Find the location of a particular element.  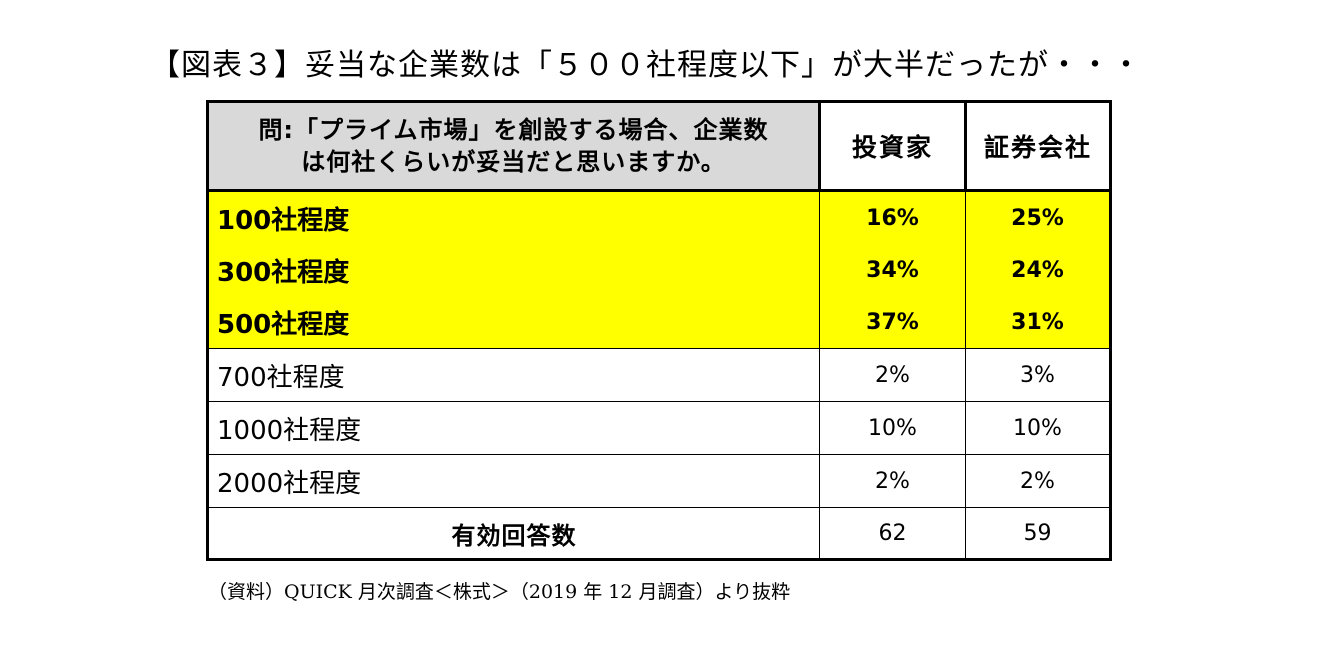

row-label: 300社程度 is located at coordinates (513, 270).